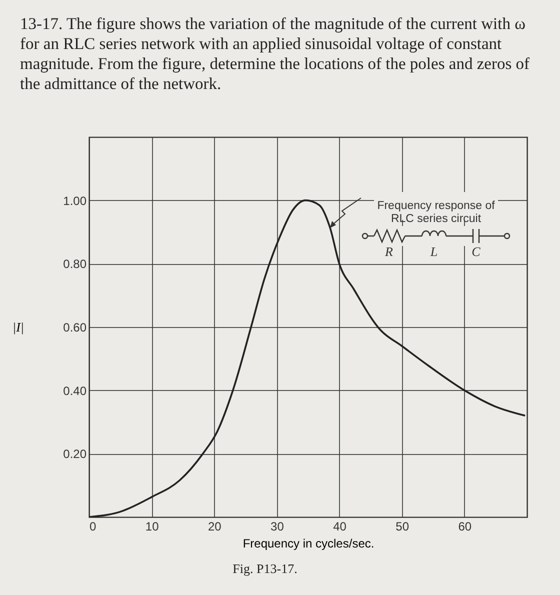 Image resolution: width=560 pixels, height=595 pixels. I want to click on x-axis-title: Frequency in cycles/sec., so click(308, 543).